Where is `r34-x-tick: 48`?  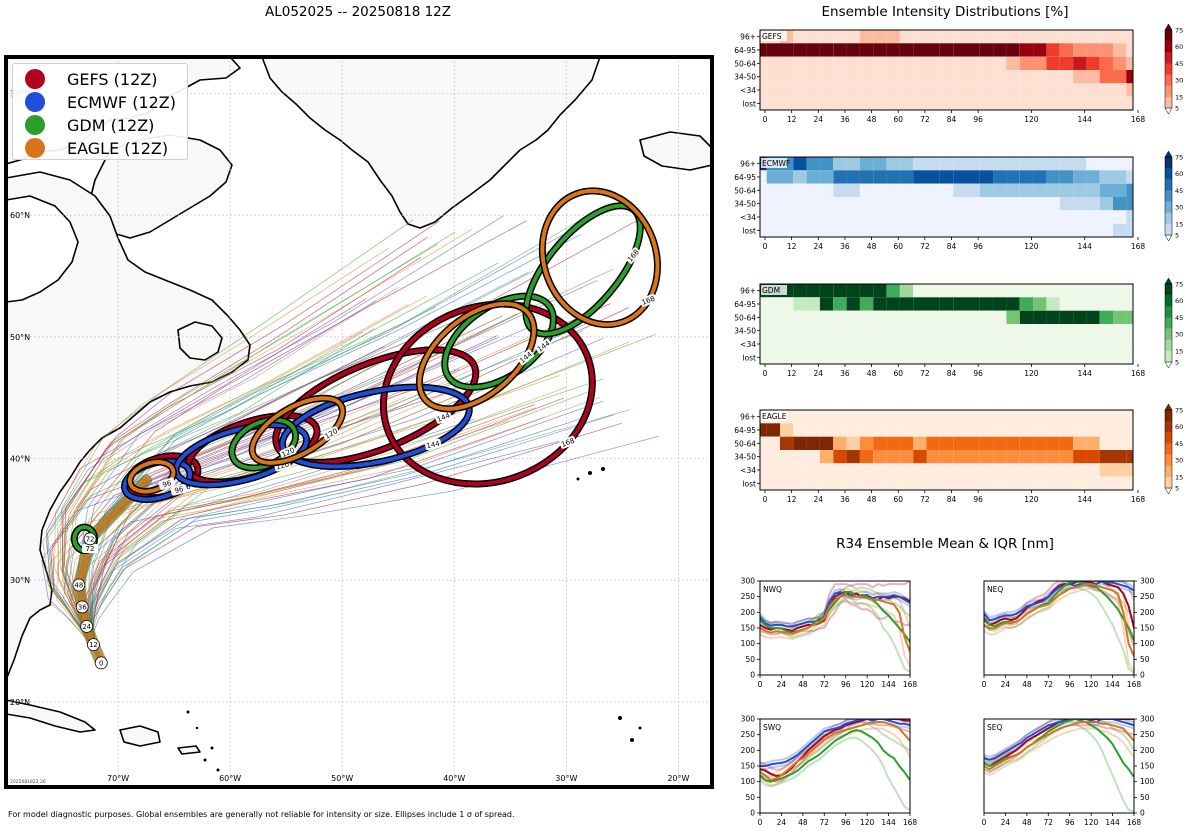
r34-x-tick: 48 is located at coordinates (1027, 822).